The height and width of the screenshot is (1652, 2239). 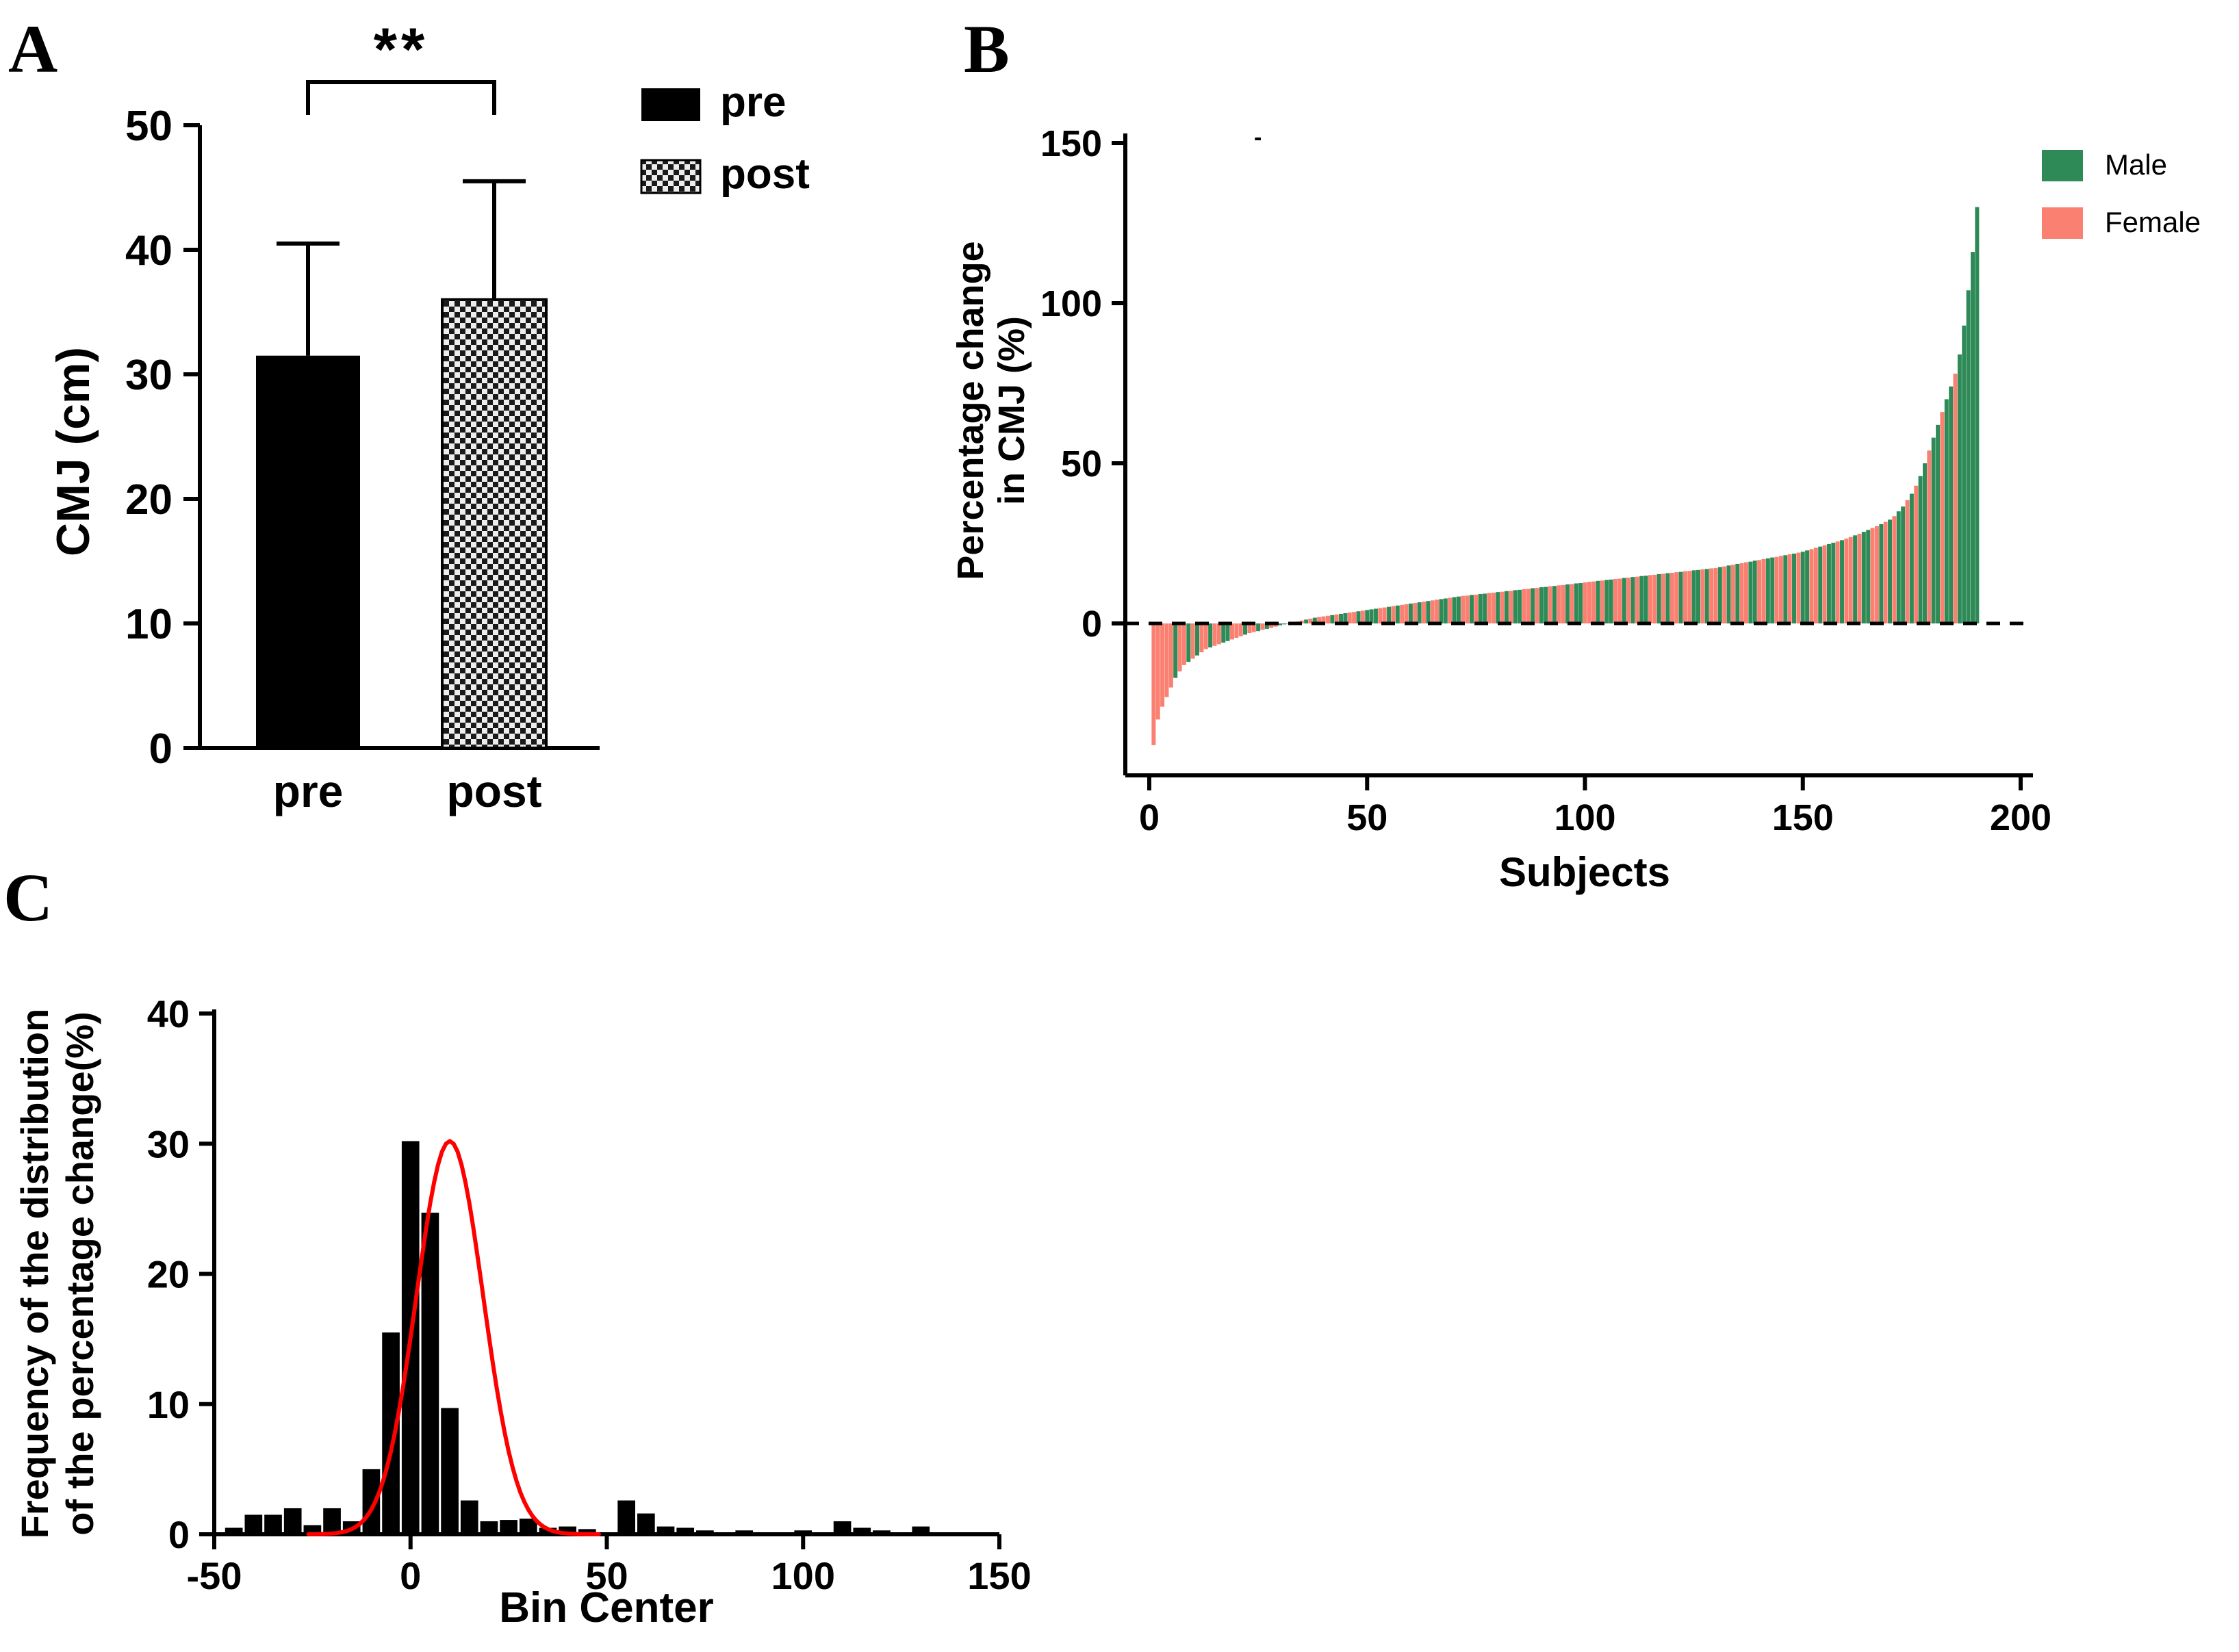 What do you see at coordinates (753, 103) in the screenshot?
I see `legend-label-pre: pre` at bounding box center [753, 103].